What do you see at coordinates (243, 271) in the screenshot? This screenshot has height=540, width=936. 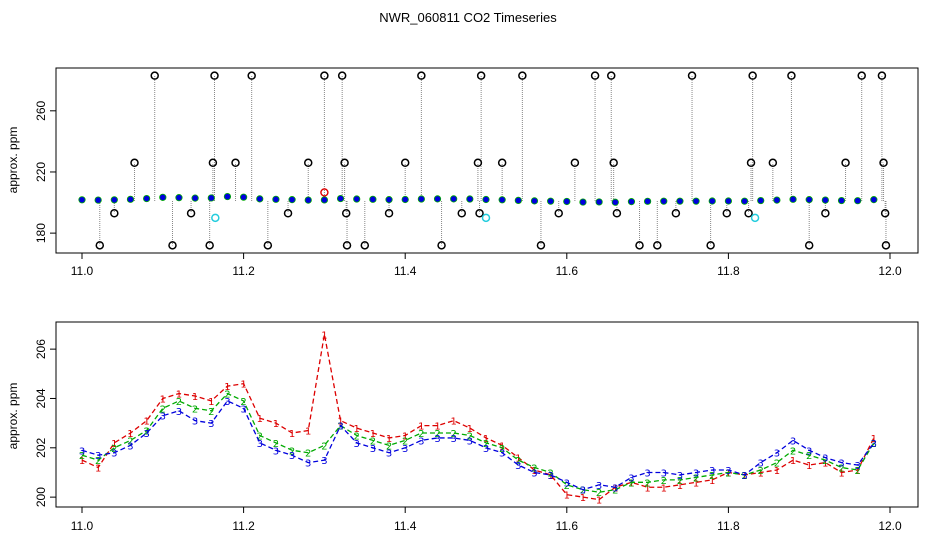 I see `x-tick-label: 11.2` at bounding box center [243, 271].